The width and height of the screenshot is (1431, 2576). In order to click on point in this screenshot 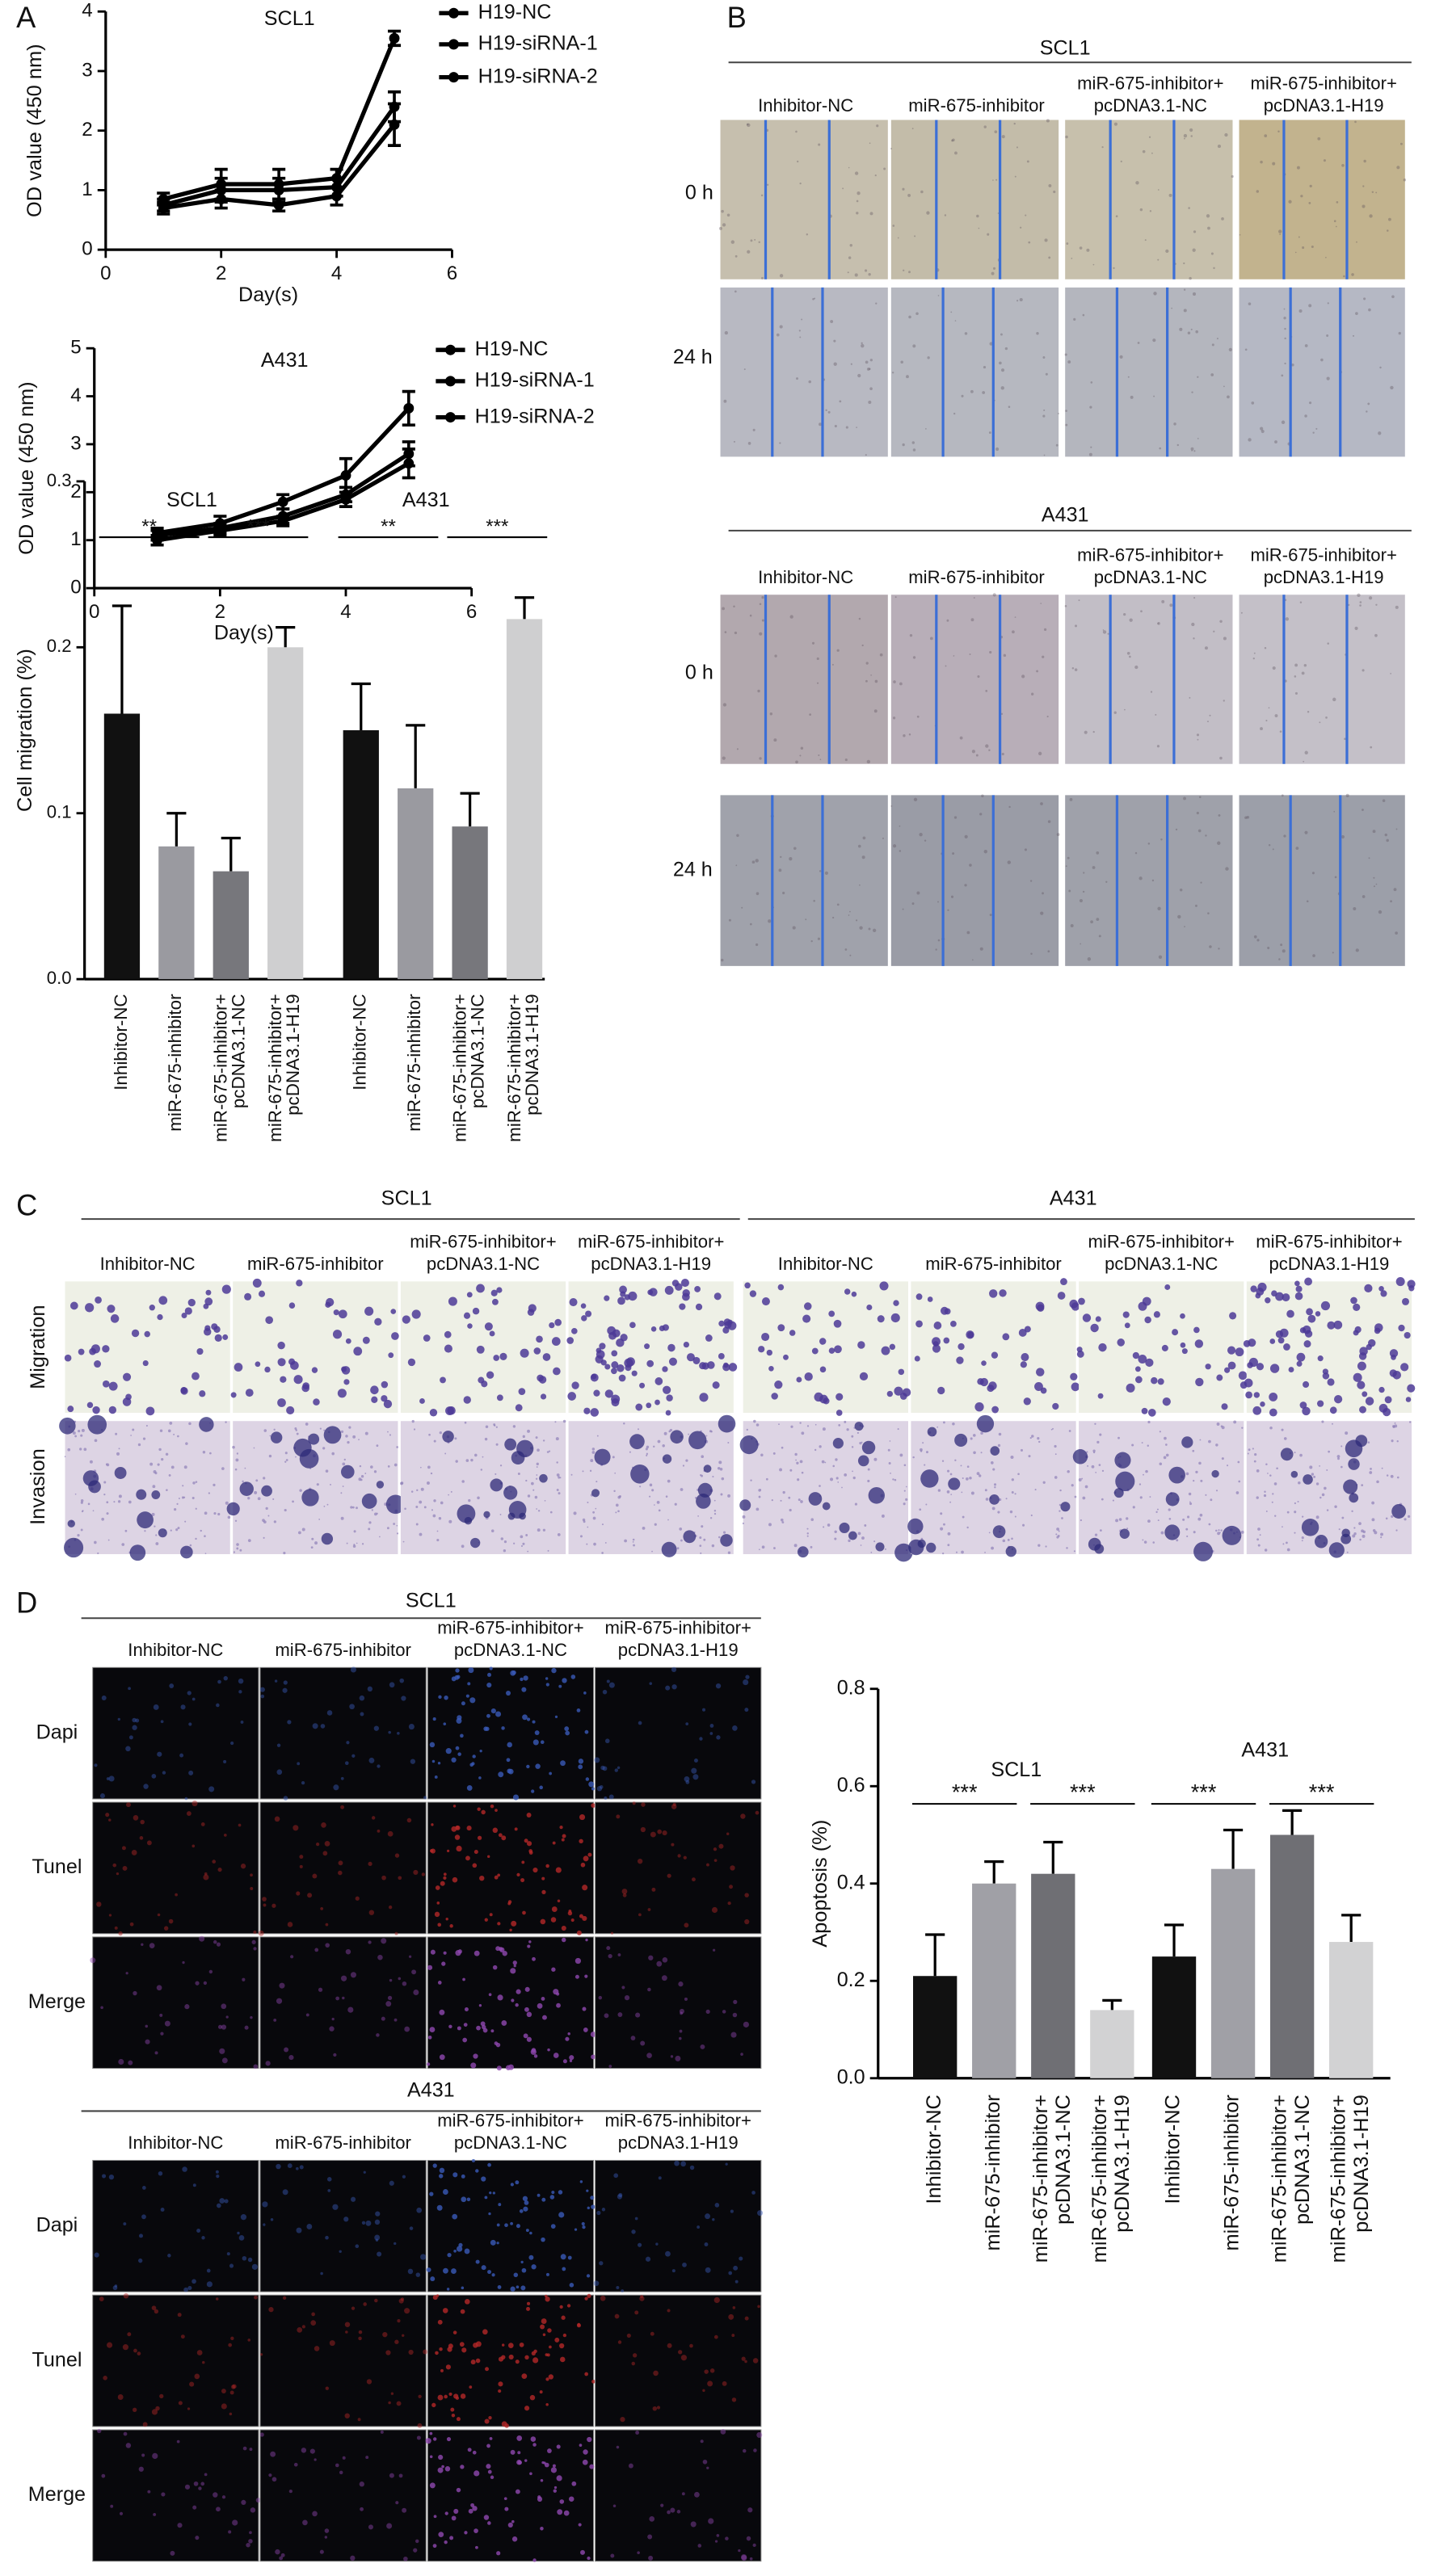, I will do `click(278, 190)`.